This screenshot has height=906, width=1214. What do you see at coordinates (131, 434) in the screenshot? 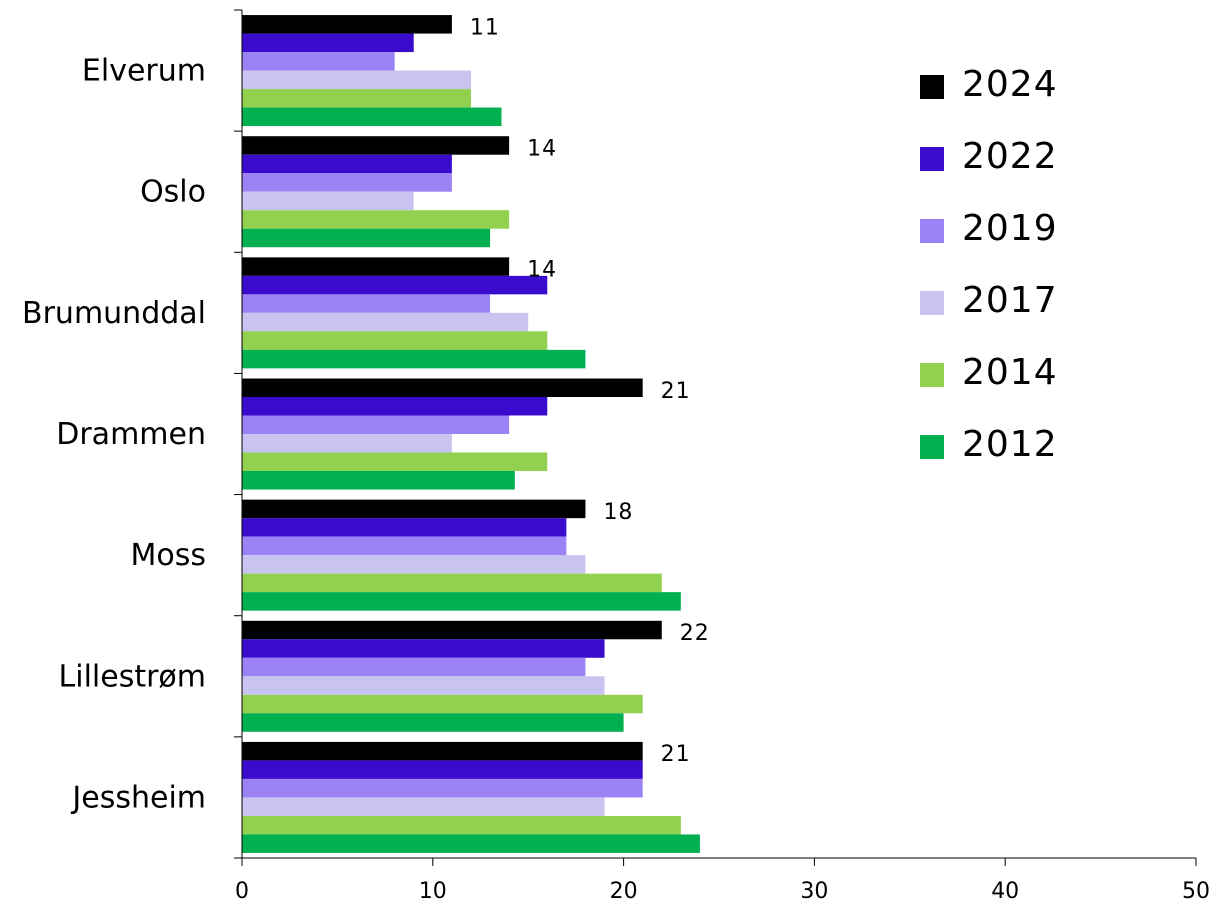
I see `category-label: Drammen` at bounding box center [131, 434].